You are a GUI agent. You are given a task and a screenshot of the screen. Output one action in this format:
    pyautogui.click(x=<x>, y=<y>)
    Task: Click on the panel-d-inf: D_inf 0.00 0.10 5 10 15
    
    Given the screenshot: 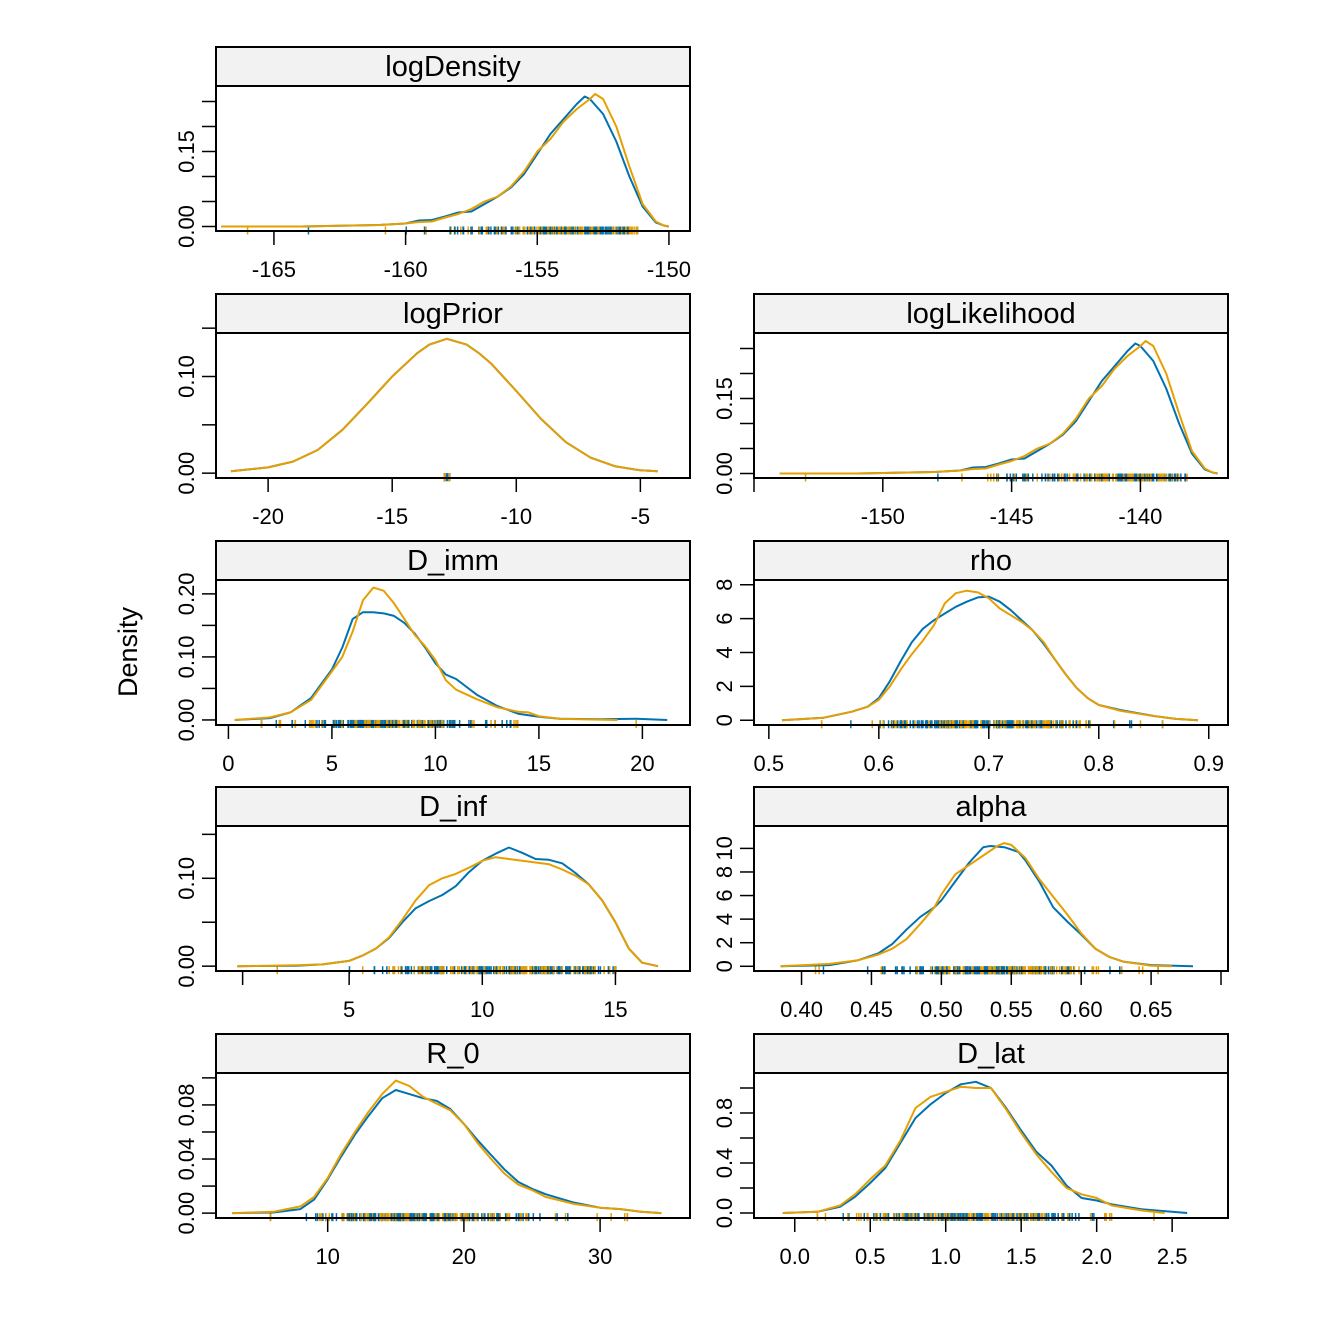 What is the action you would take?
    pyautogui.click(x=432, y=904)
    